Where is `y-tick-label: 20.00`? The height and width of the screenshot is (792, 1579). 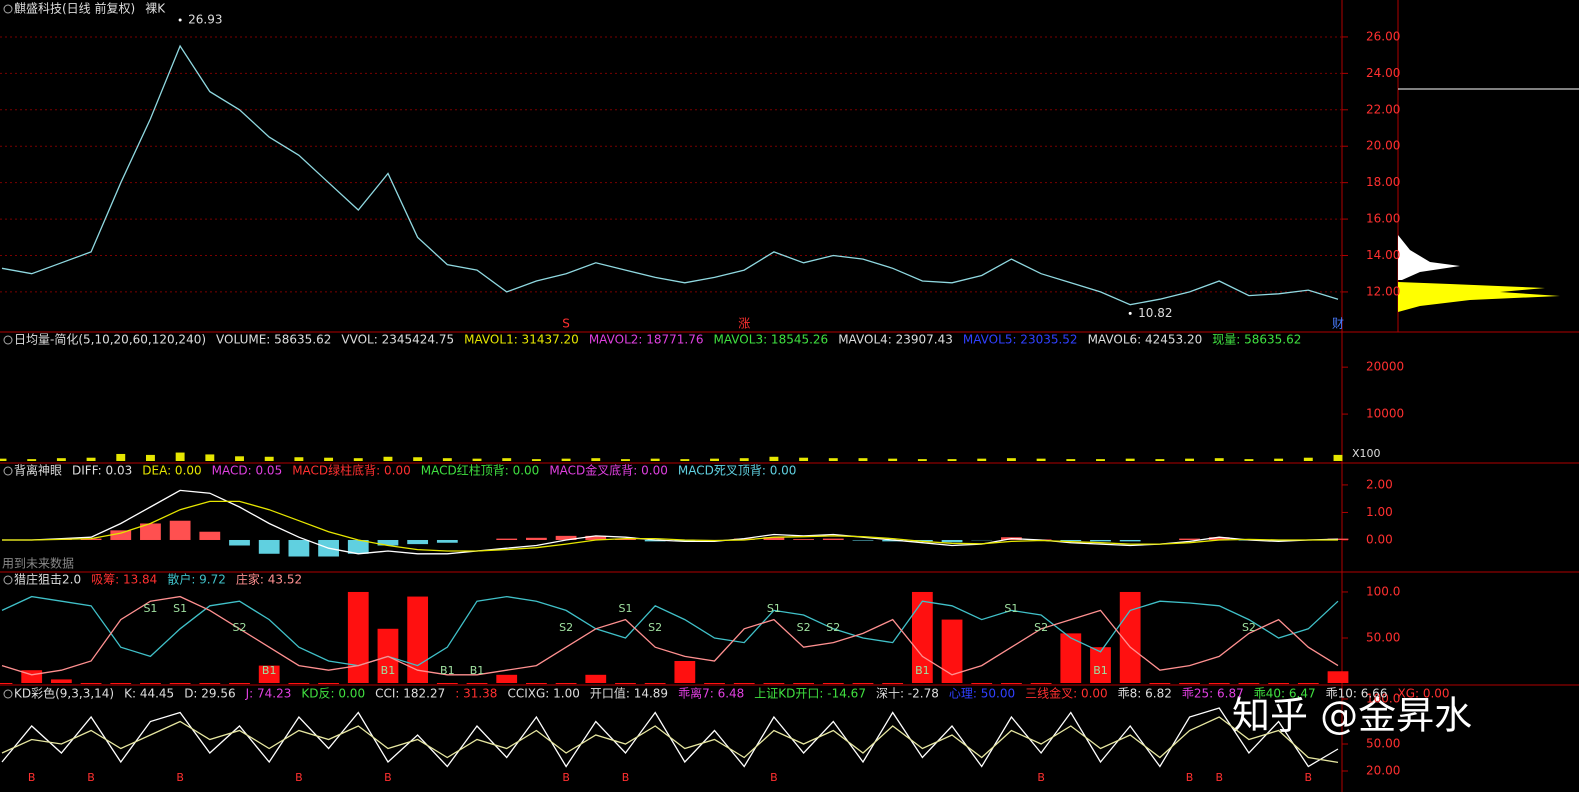
y-tick-label: 20.00 is located at coordinates (1383, 771).